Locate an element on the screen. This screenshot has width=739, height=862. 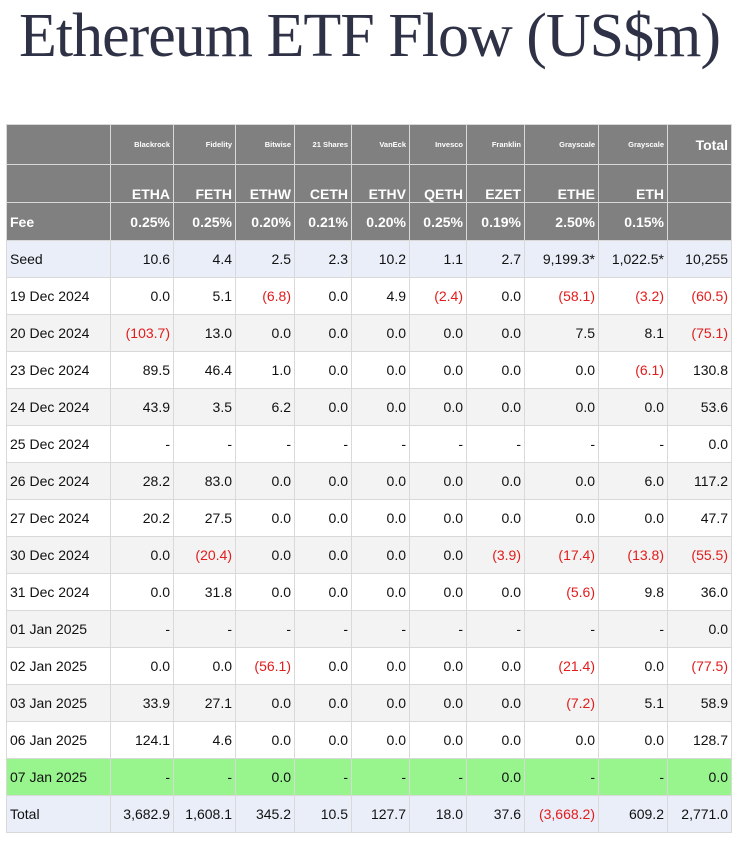
row-total: 58.9 is located at coordinates (699, 703).